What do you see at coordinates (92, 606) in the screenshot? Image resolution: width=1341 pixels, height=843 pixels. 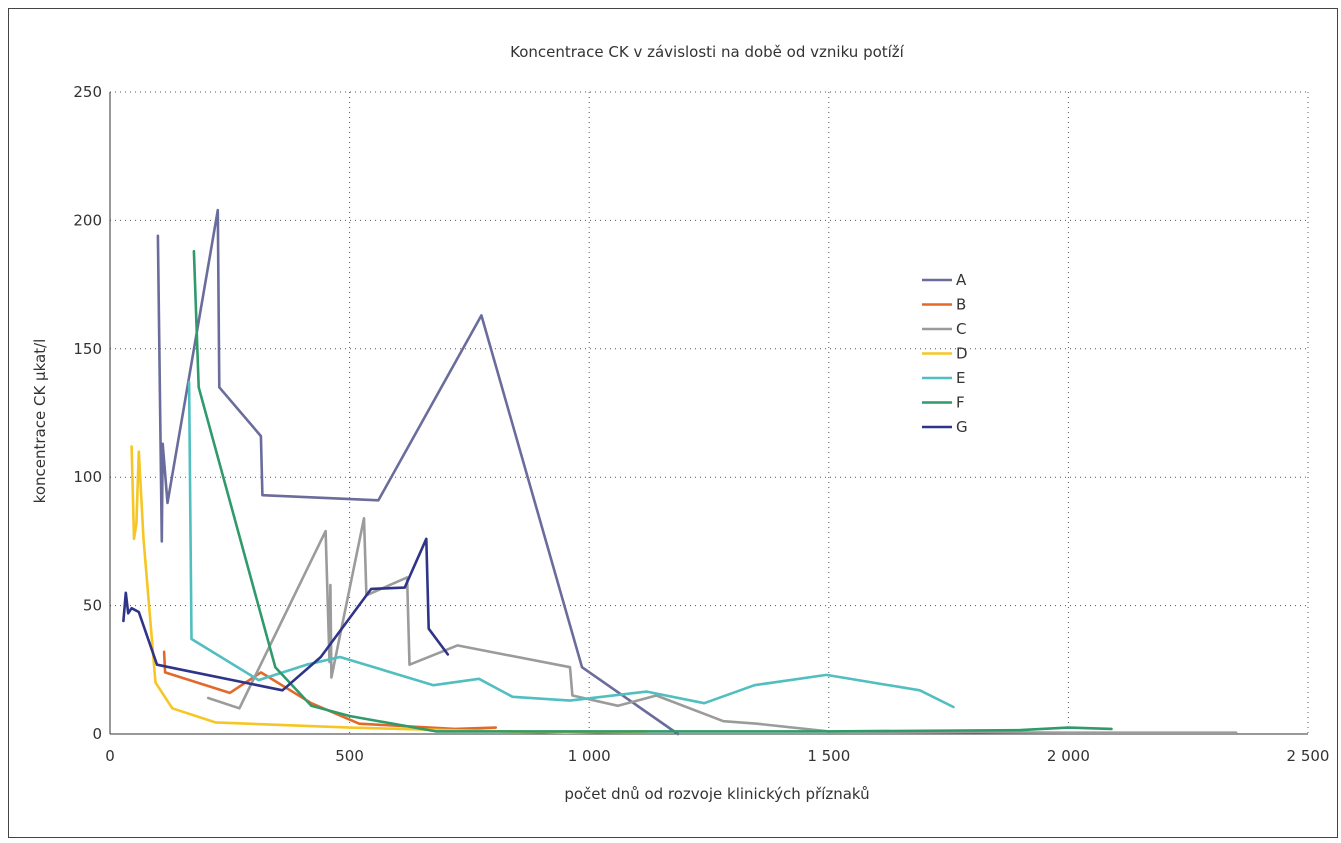 I see `y-tick-label: 50` at bounding box center [92, 606].